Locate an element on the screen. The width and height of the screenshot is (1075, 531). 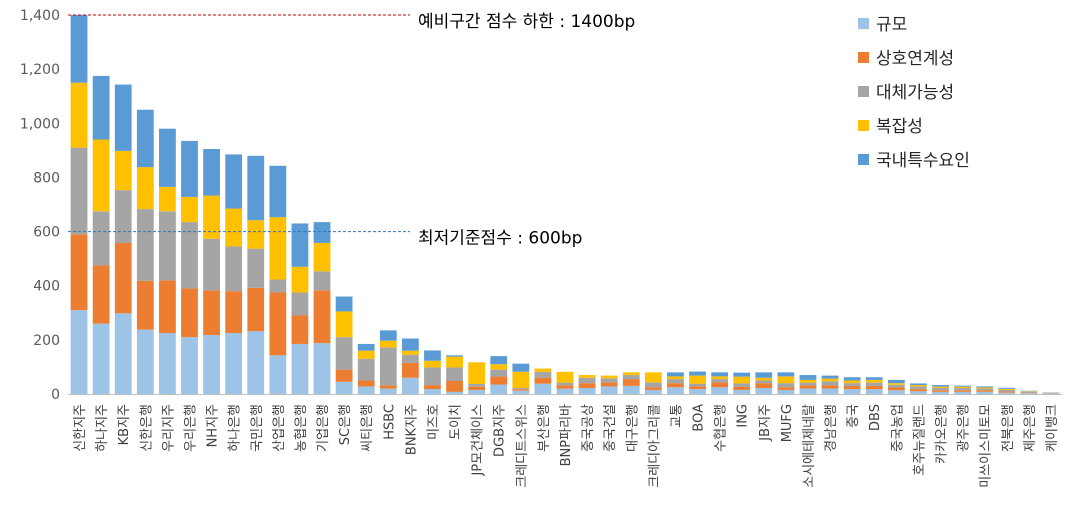
x-tick-label: BOA is located at coordinates (699, 418).